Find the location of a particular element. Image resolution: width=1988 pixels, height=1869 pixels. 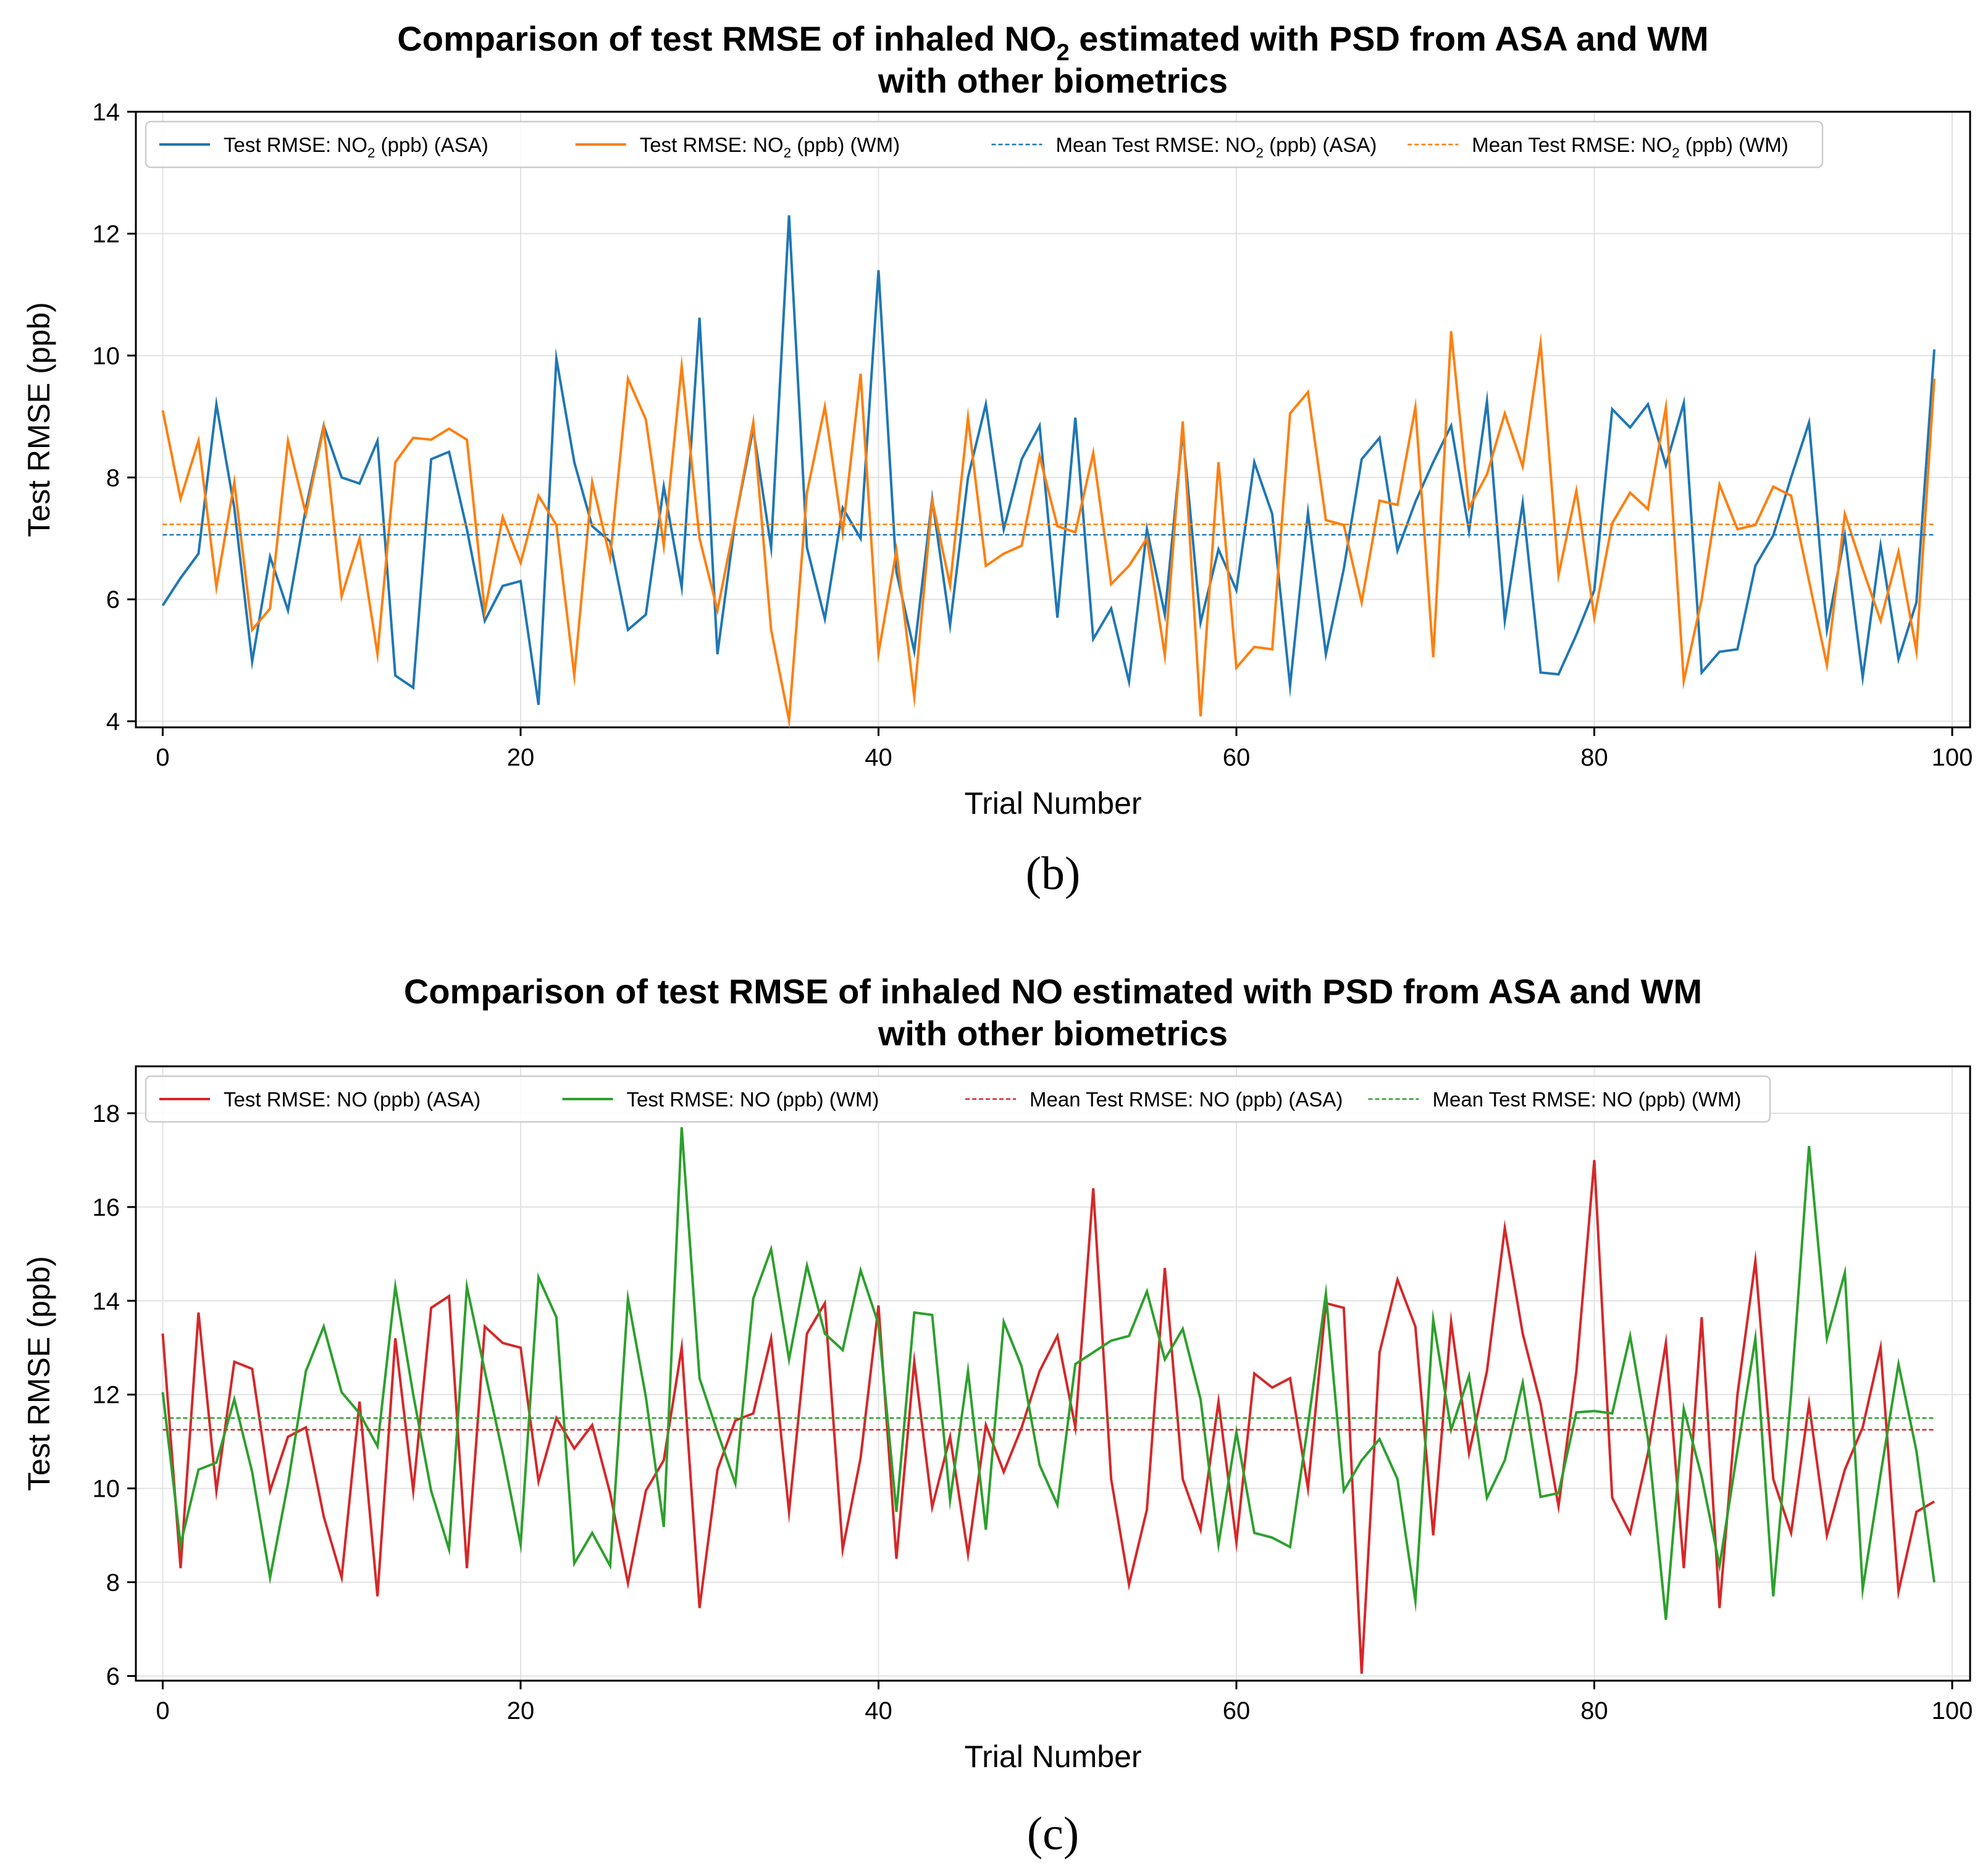

x-tick-label: 20 is located at coordinates (521, 1711).